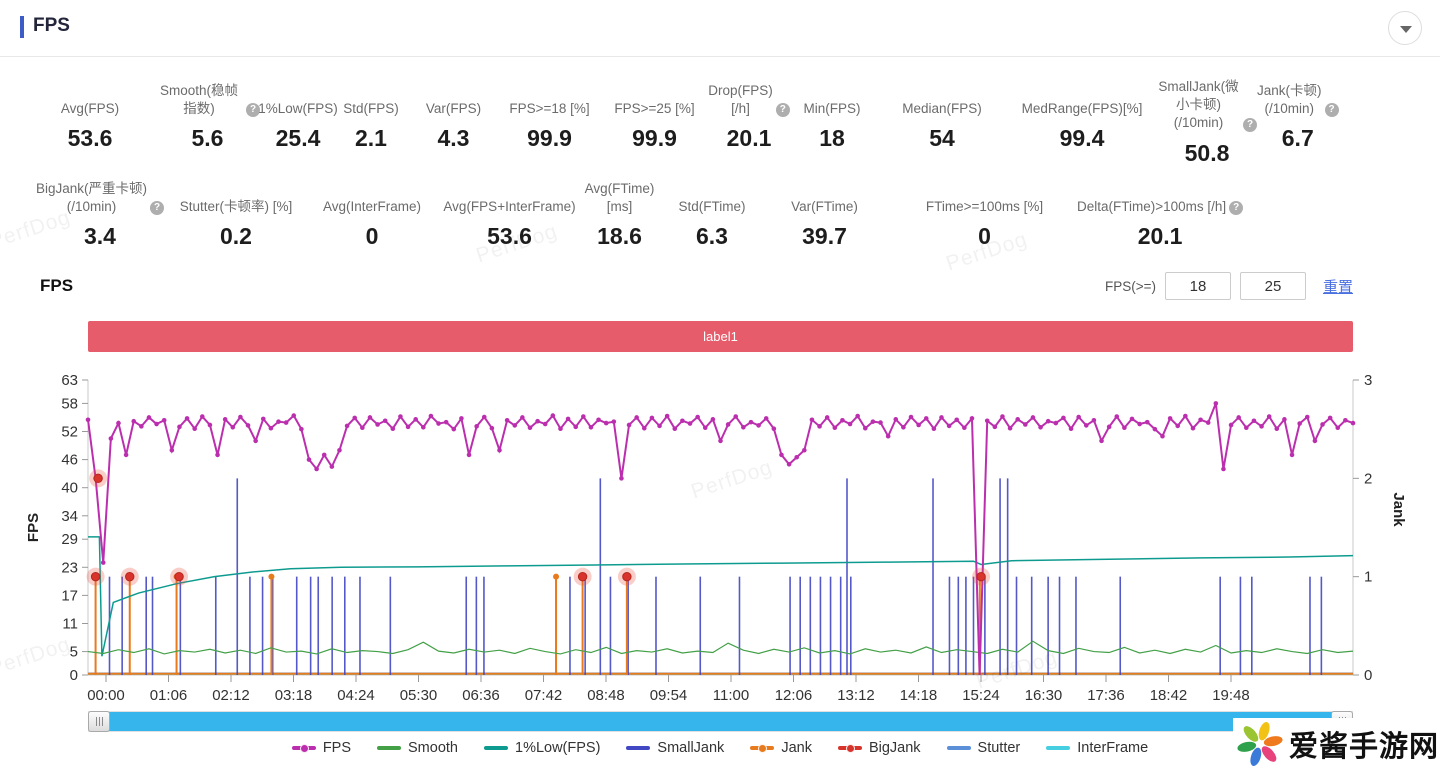 The height and width of the screenshot is (770, 1440). Describe the element at coordinates (453, 138) in the screenshot. I see `stat-value: 4.3` at that location.